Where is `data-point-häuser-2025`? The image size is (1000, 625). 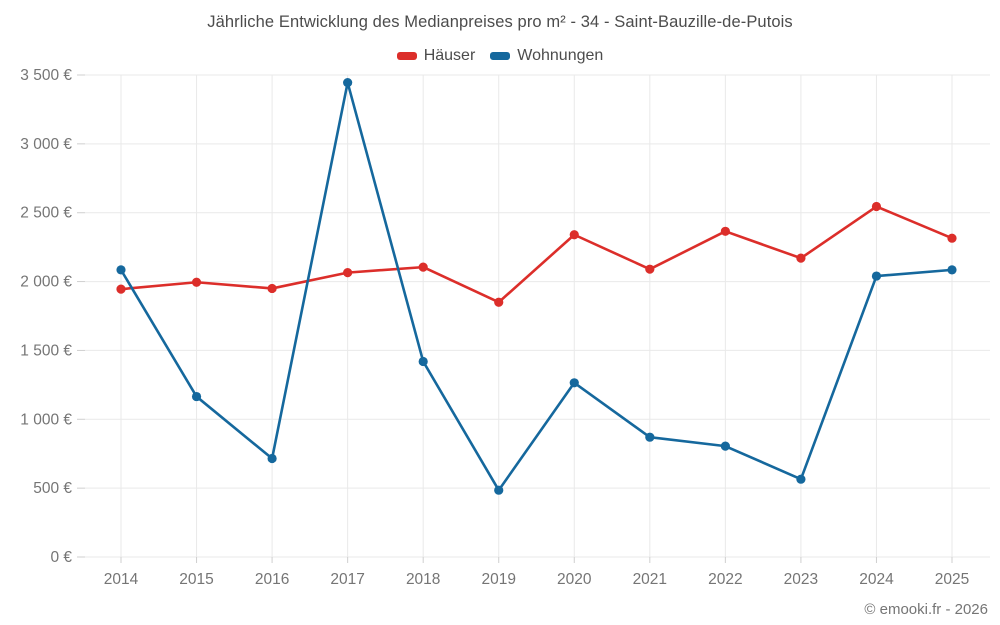
data-point-häuser-2025 is located at coordinates (952, 238).